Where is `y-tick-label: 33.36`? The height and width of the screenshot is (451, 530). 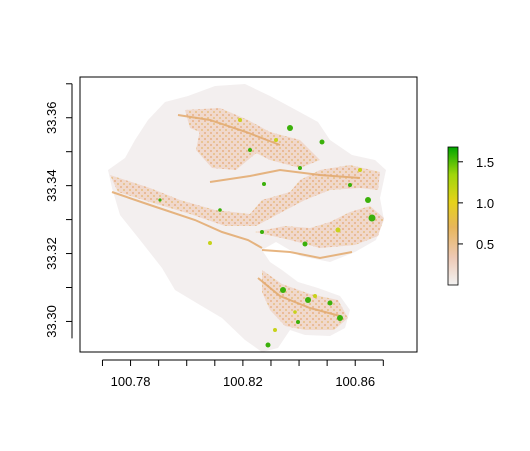 y-tick-label: 33.36 is located at coordinates (51, 117).